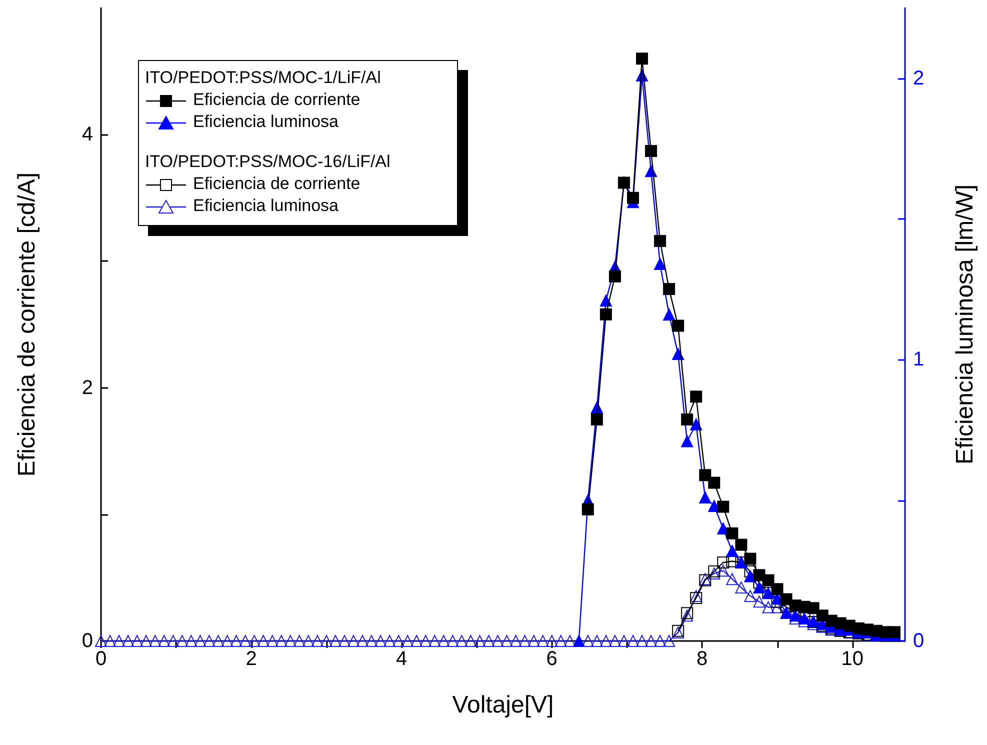 The width and height of the screenshot is (987, 745). I want to click on x-tick-label: 2, so click(251, 659).